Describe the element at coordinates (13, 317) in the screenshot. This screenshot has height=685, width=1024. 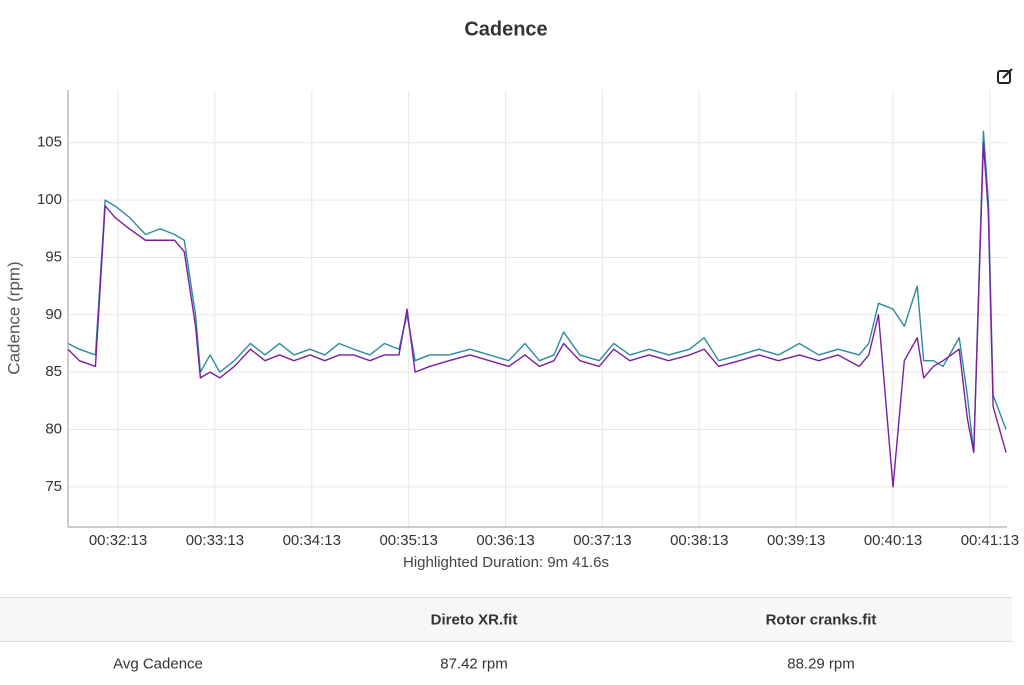
I see `y-axis-label: Cadence (rpm)` at that location.